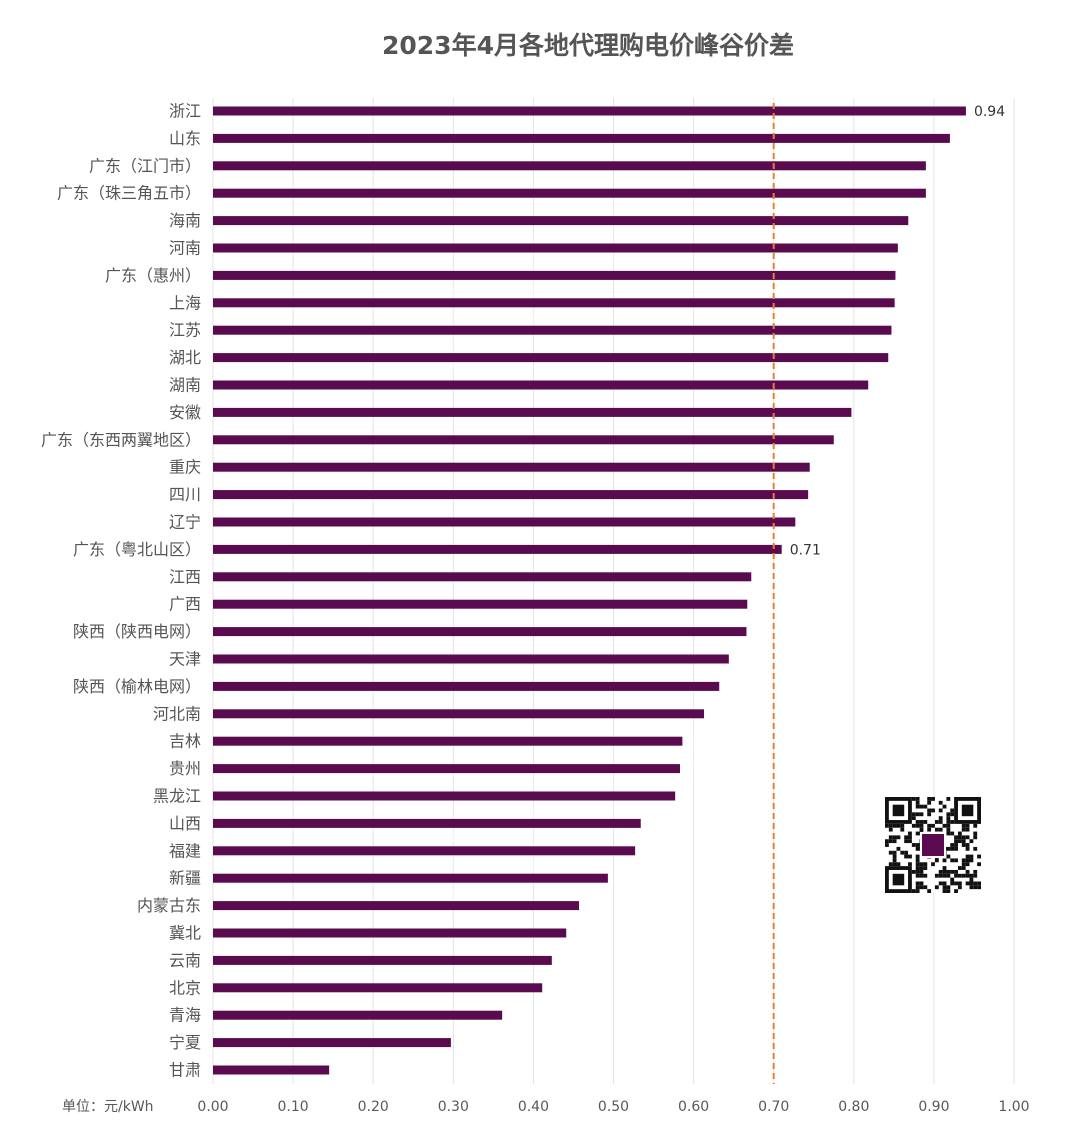 This screenshot has width=1080, height=1145. What do you see at coordinates (185, 302) in the screenshot?
I see `category-label: 上海` at bounding box center [185, 302].